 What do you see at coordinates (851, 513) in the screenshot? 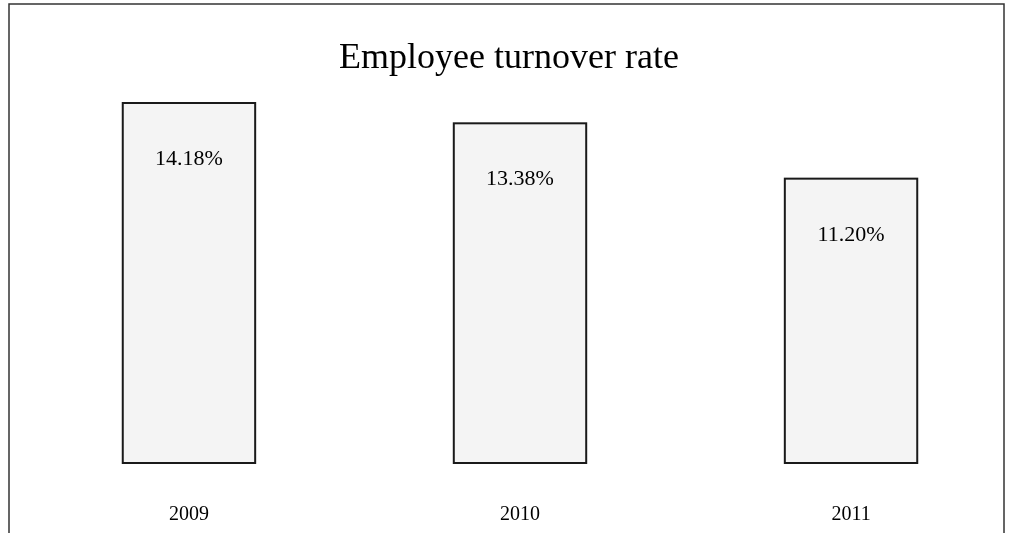
I see `x-tick-label: 2011` at bounding box center [851, 513].